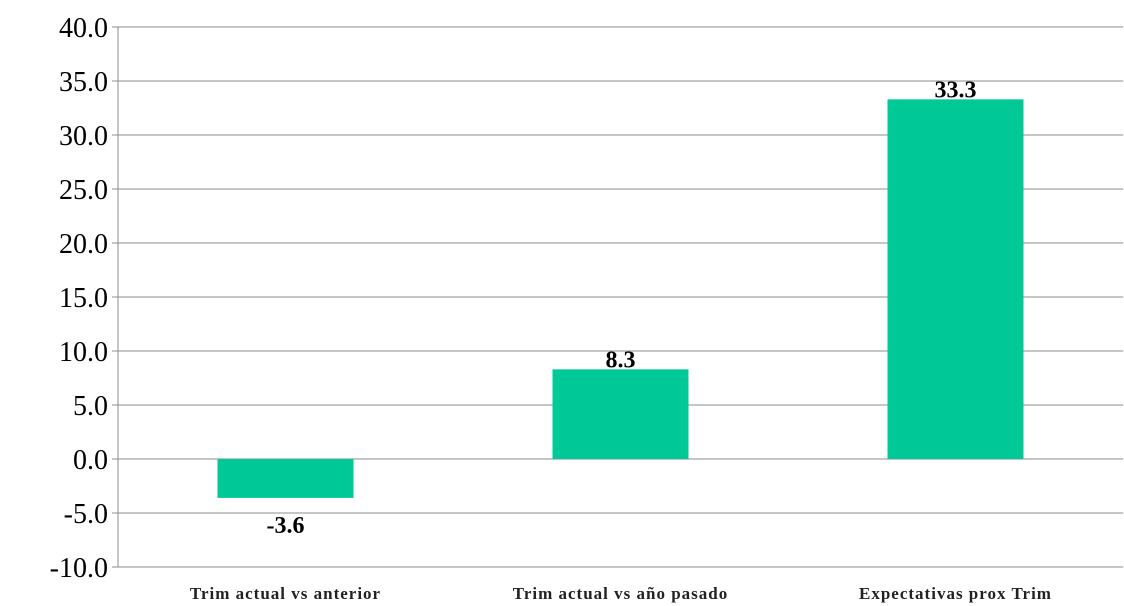 The image size is (1124, 606). I want to click on y-tick-label: -10.0, so click(79, 568).